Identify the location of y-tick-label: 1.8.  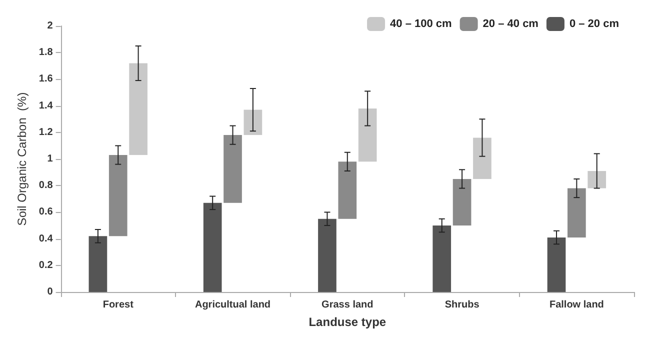
(46, 52).